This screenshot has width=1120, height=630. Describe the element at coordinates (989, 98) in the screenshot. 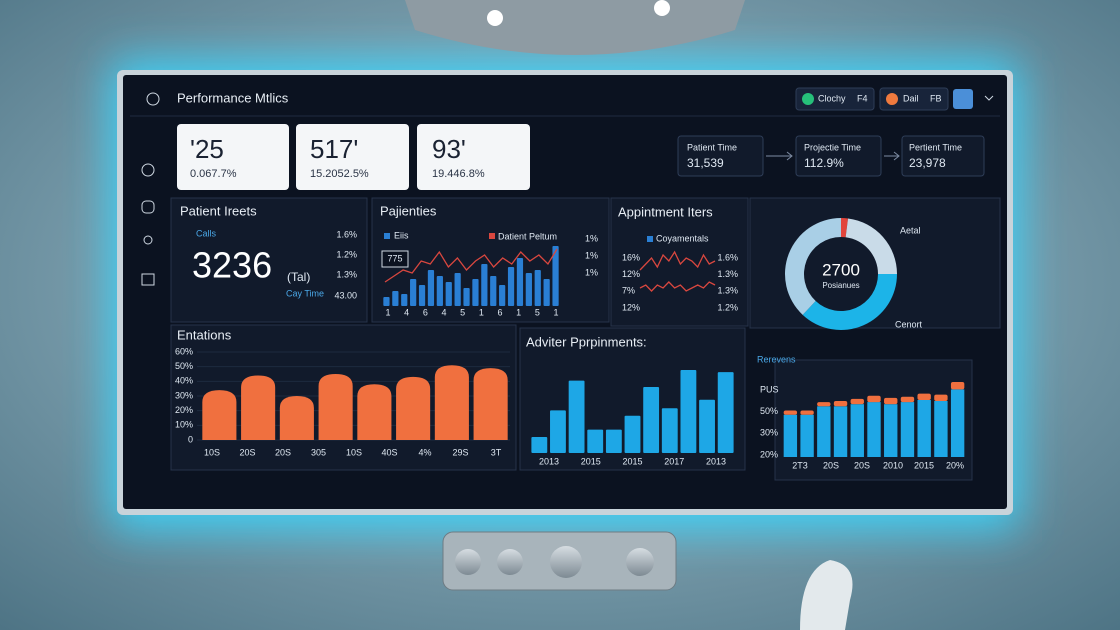

I see `dropdown` at that location.